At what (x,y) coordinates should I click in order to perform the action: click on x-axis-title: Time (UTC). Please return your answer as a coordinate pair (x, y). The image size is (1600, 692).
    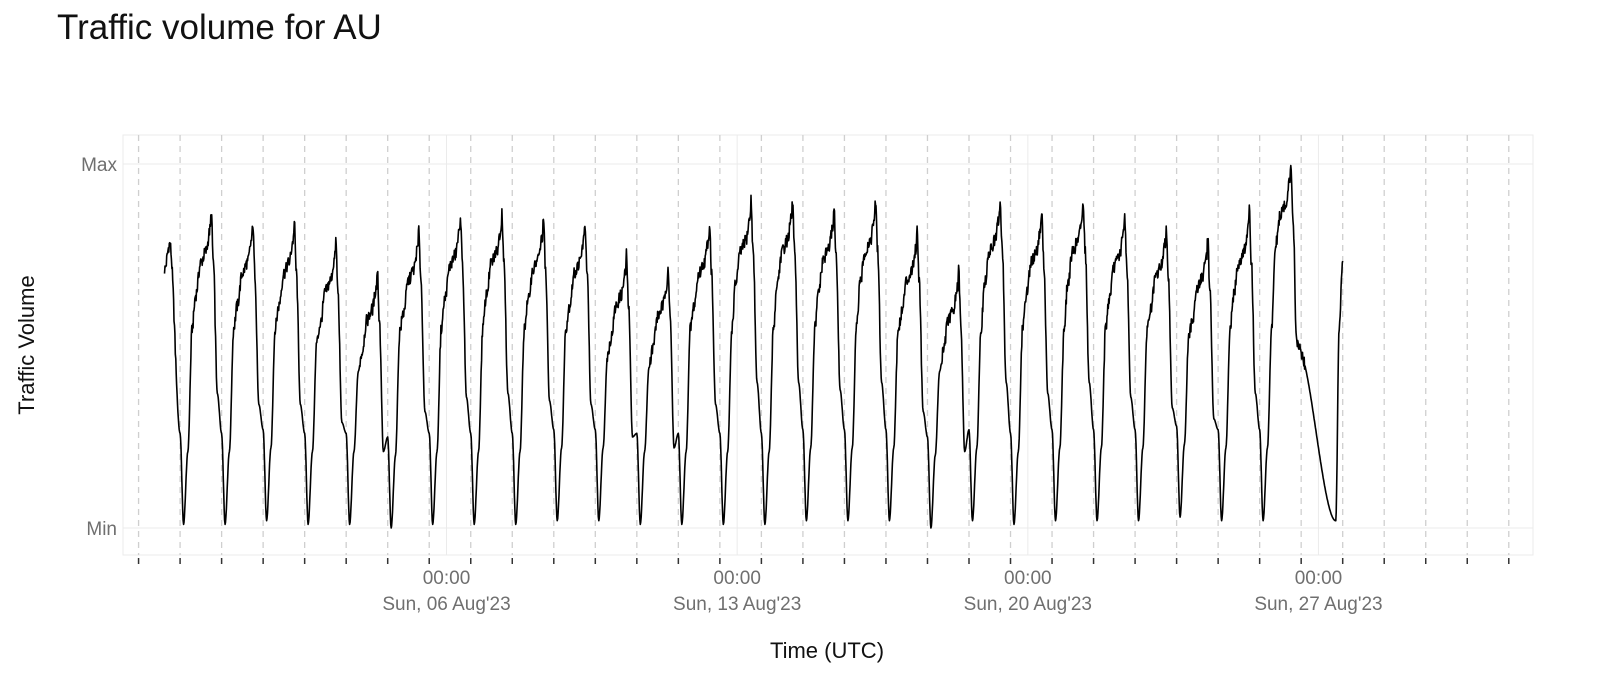
    Looking at the image, I should click on (827, 650).